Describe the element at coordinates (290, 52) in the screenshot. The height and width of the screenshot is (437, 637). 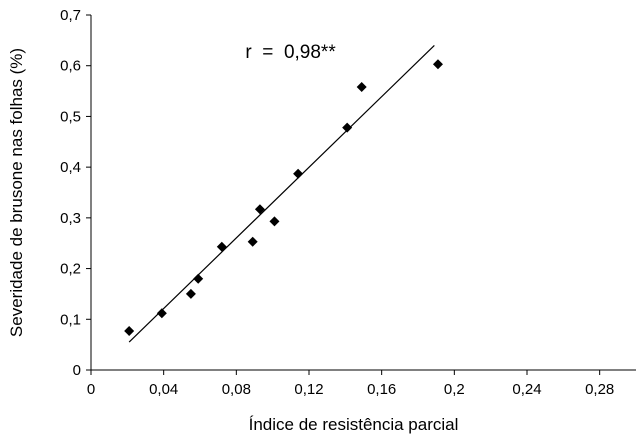
I see `correlation-annotation: r = 0,98**` at that location.